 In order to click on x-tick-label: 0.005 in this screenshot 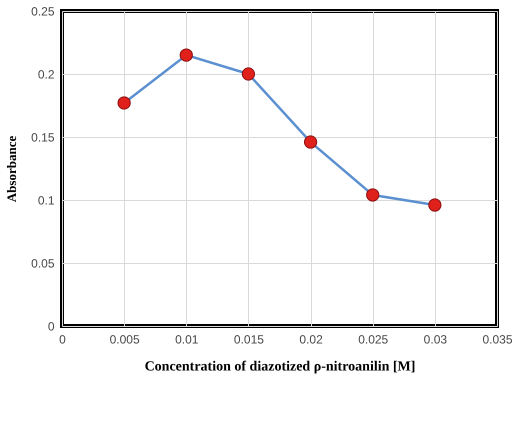, I will do `click(125, 339)`.